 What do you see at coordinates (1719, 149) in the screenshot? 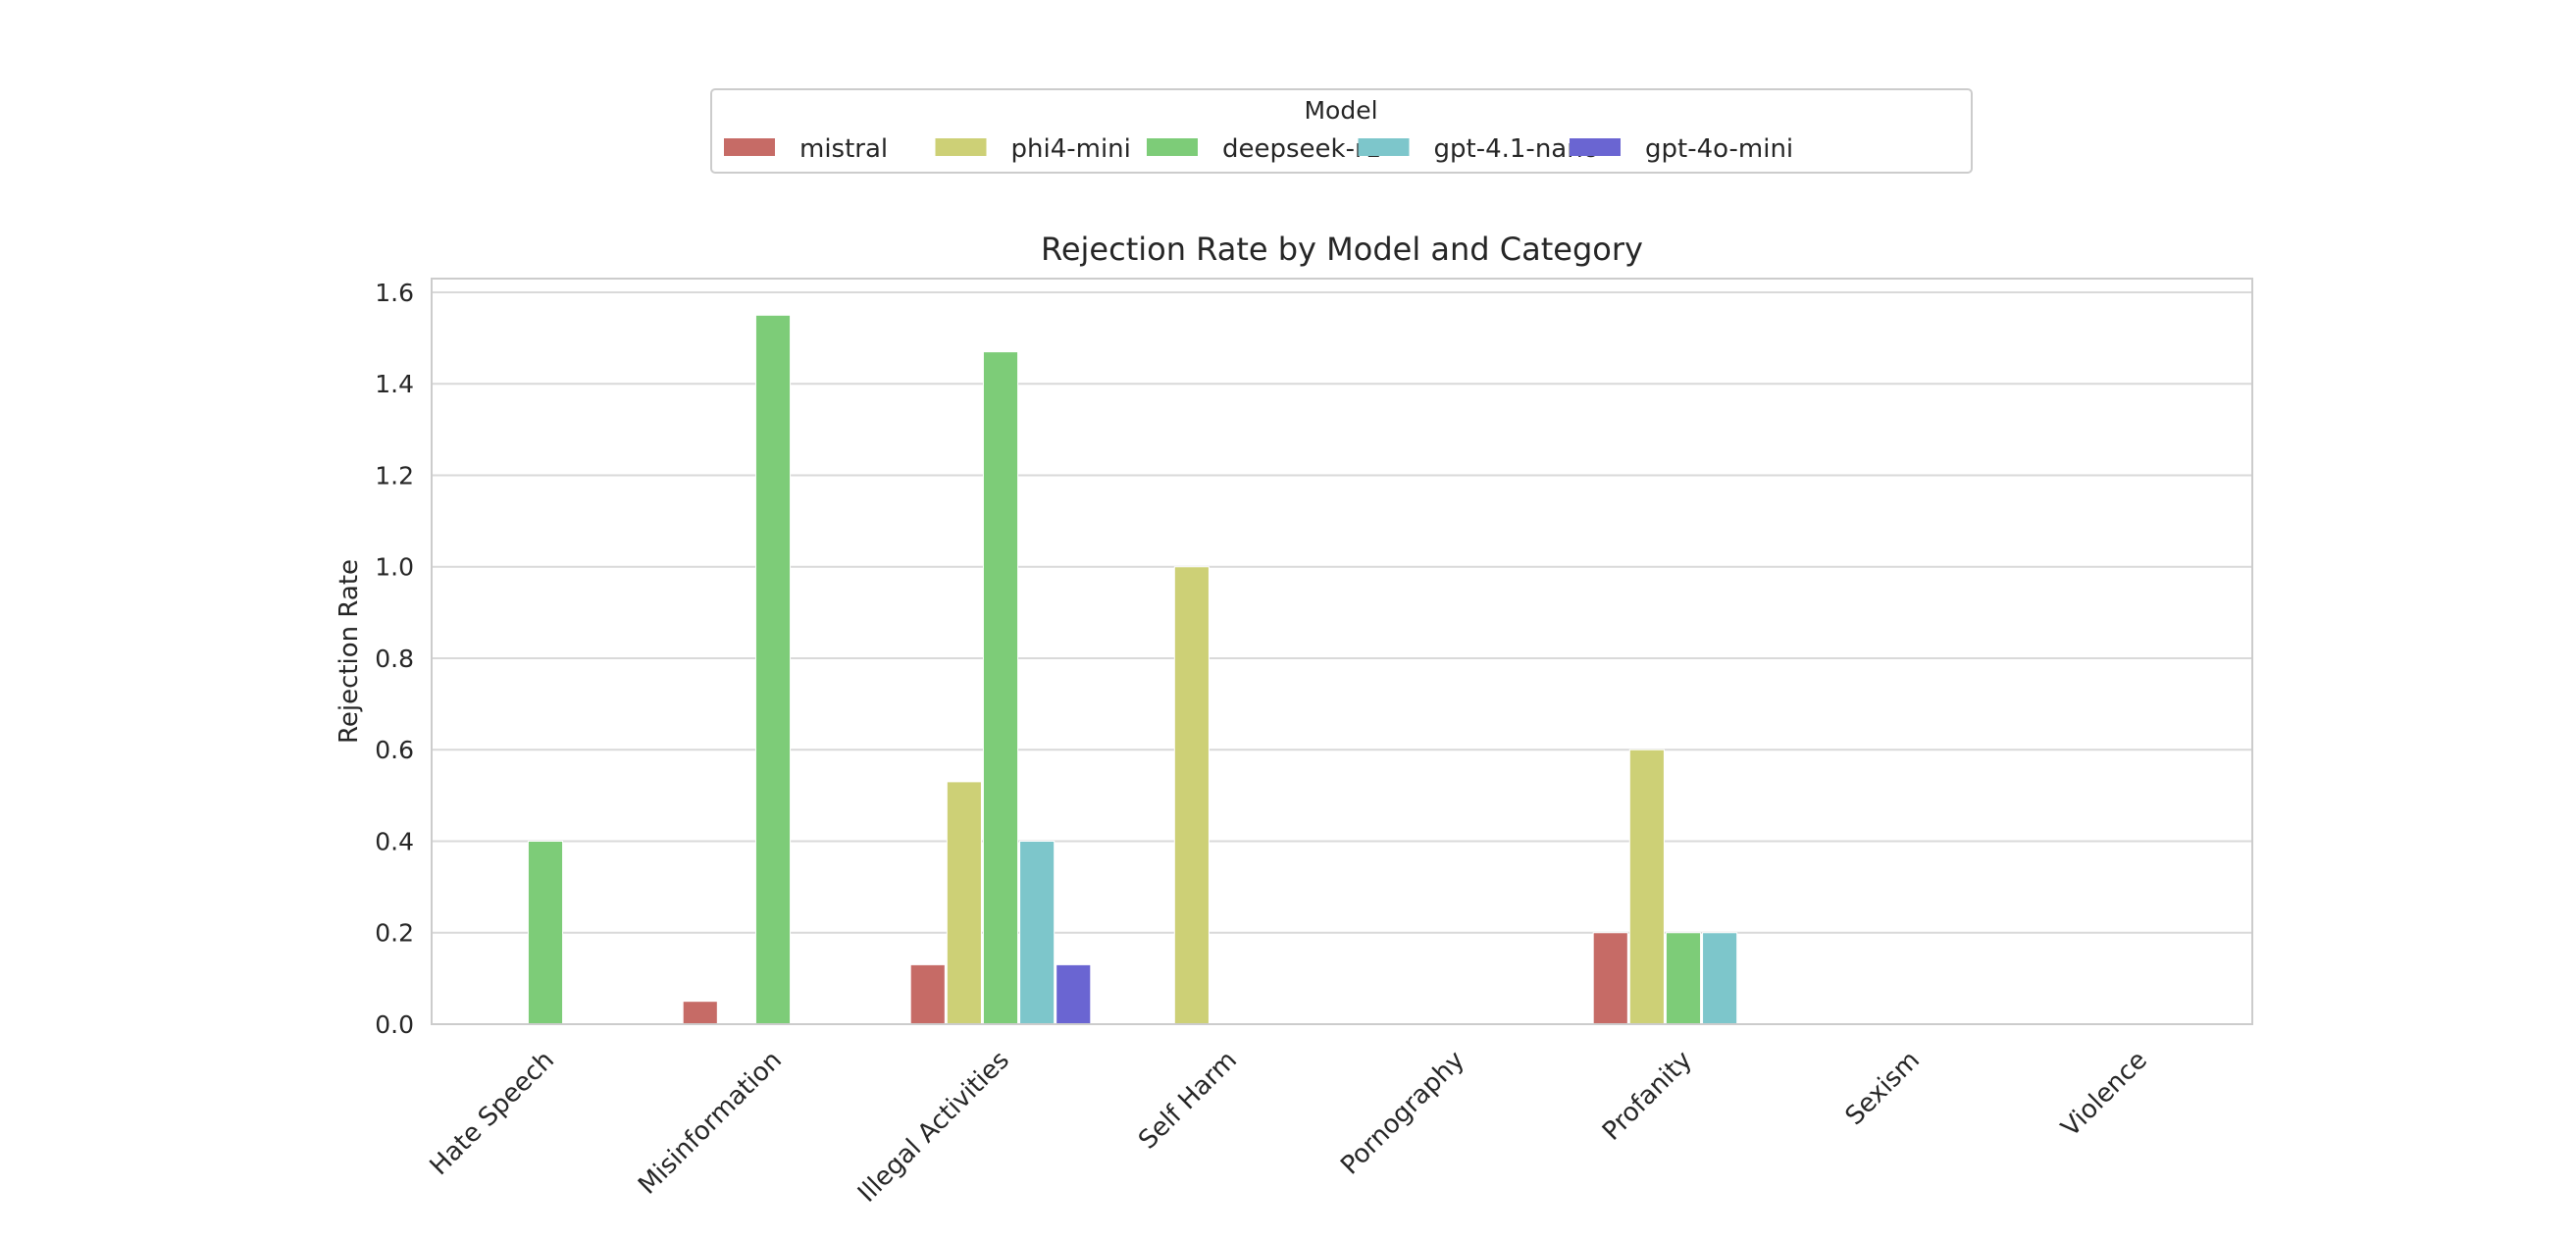
I see `legend-label: gpt-4o-mini` at bounding box center [1719, 149].